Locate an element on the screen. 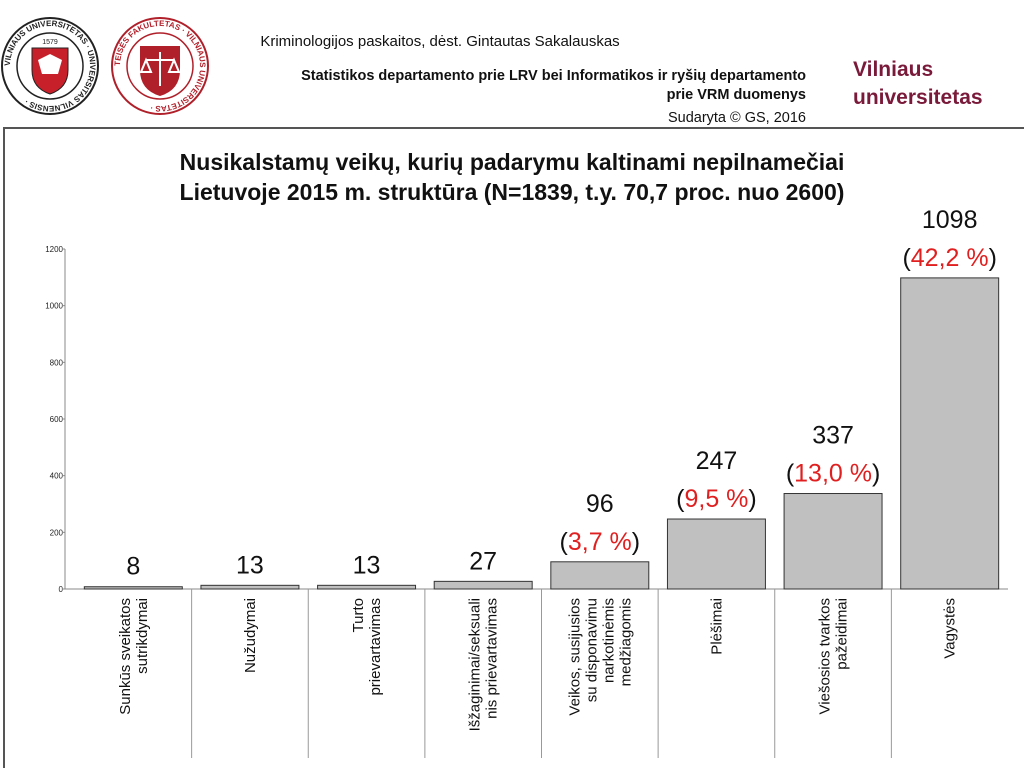  x-tick-label: Išžaginimai/seksualinis prievartavimas is located at coordinates (484, 664).